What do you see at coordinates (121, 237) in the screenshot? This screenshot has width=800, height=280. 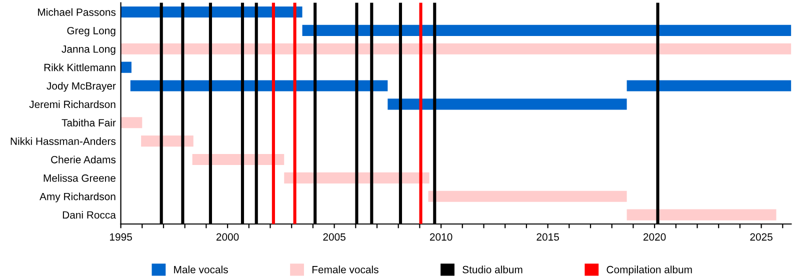 I see `x-tick-label: 1995` at bounding box center [121, 237].